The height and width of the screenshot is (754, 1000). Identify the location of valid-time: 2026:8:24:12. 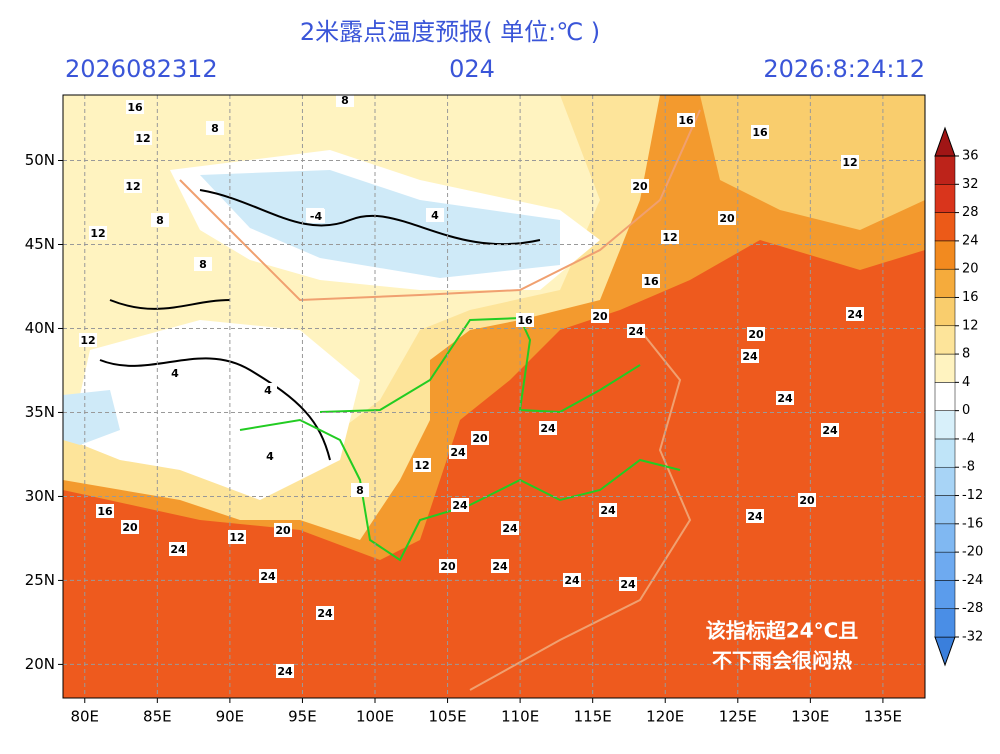
(844, 69).